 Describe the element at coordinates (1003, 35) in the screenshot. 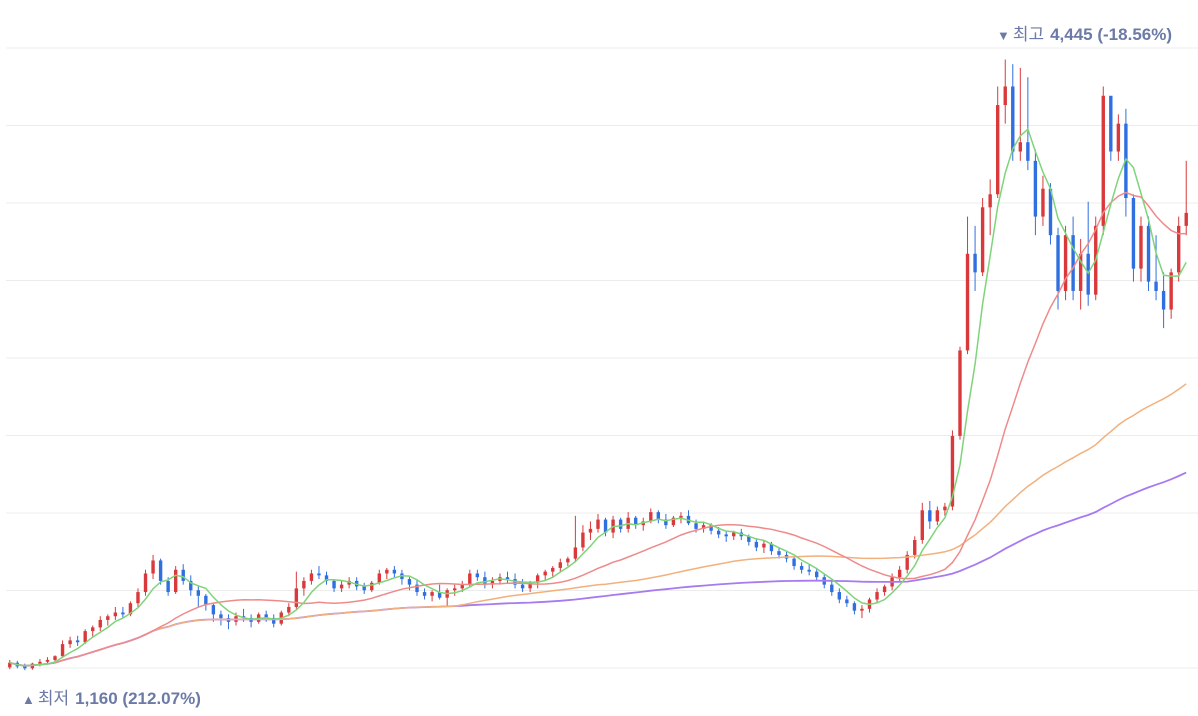

I see `down-triangle-icon: ▼` at that location.